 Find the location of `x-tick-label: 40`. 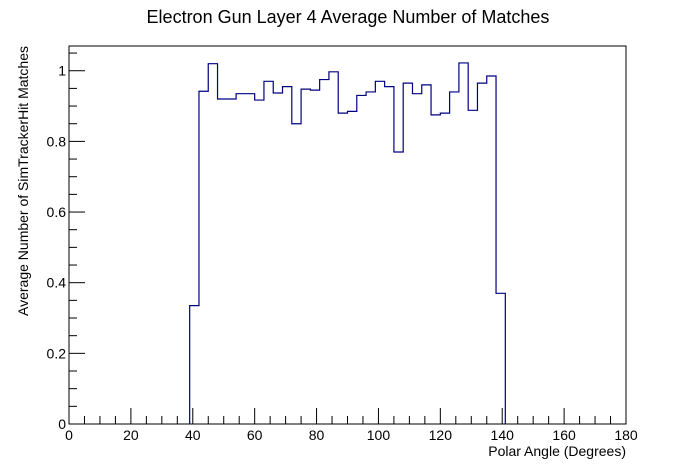

x-tick-label: 40 is located at coordinates (193, 435).